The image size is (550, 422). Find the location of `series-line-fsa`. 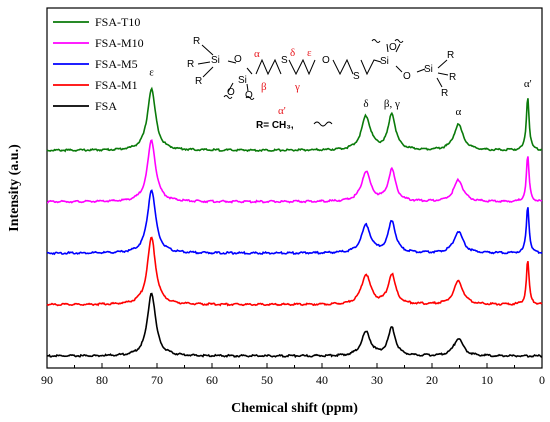

series-line-fsa is located at coordinates (294, 325).